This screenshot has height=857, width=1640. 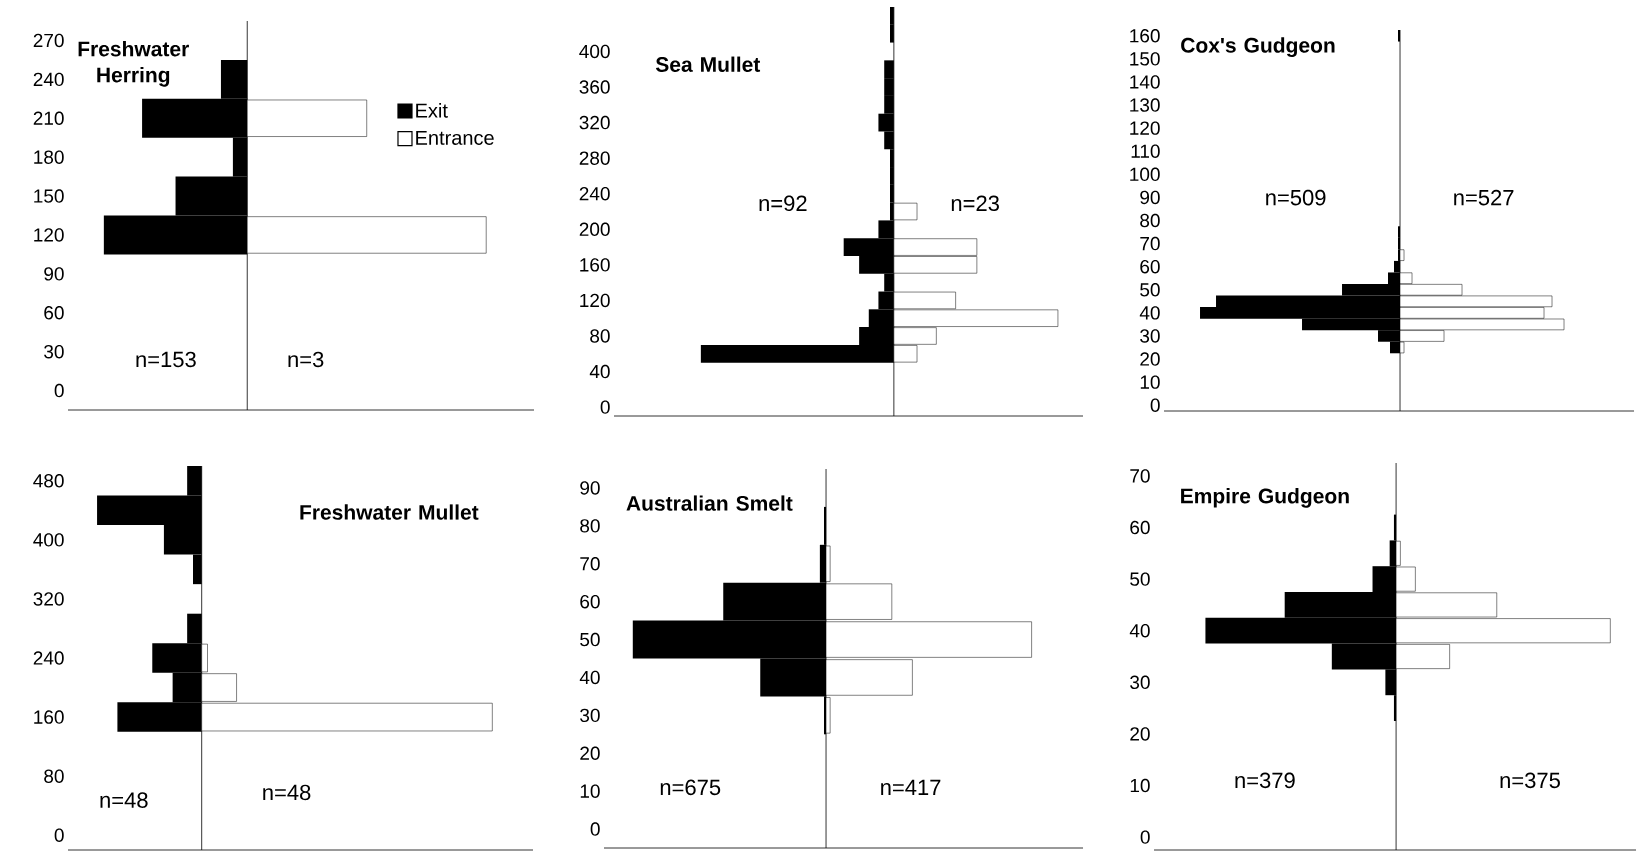 What do you see at coordinates (48, 40) in the screenshot?
I see `y-tick-label: 270` at bounding box center [48, 40].